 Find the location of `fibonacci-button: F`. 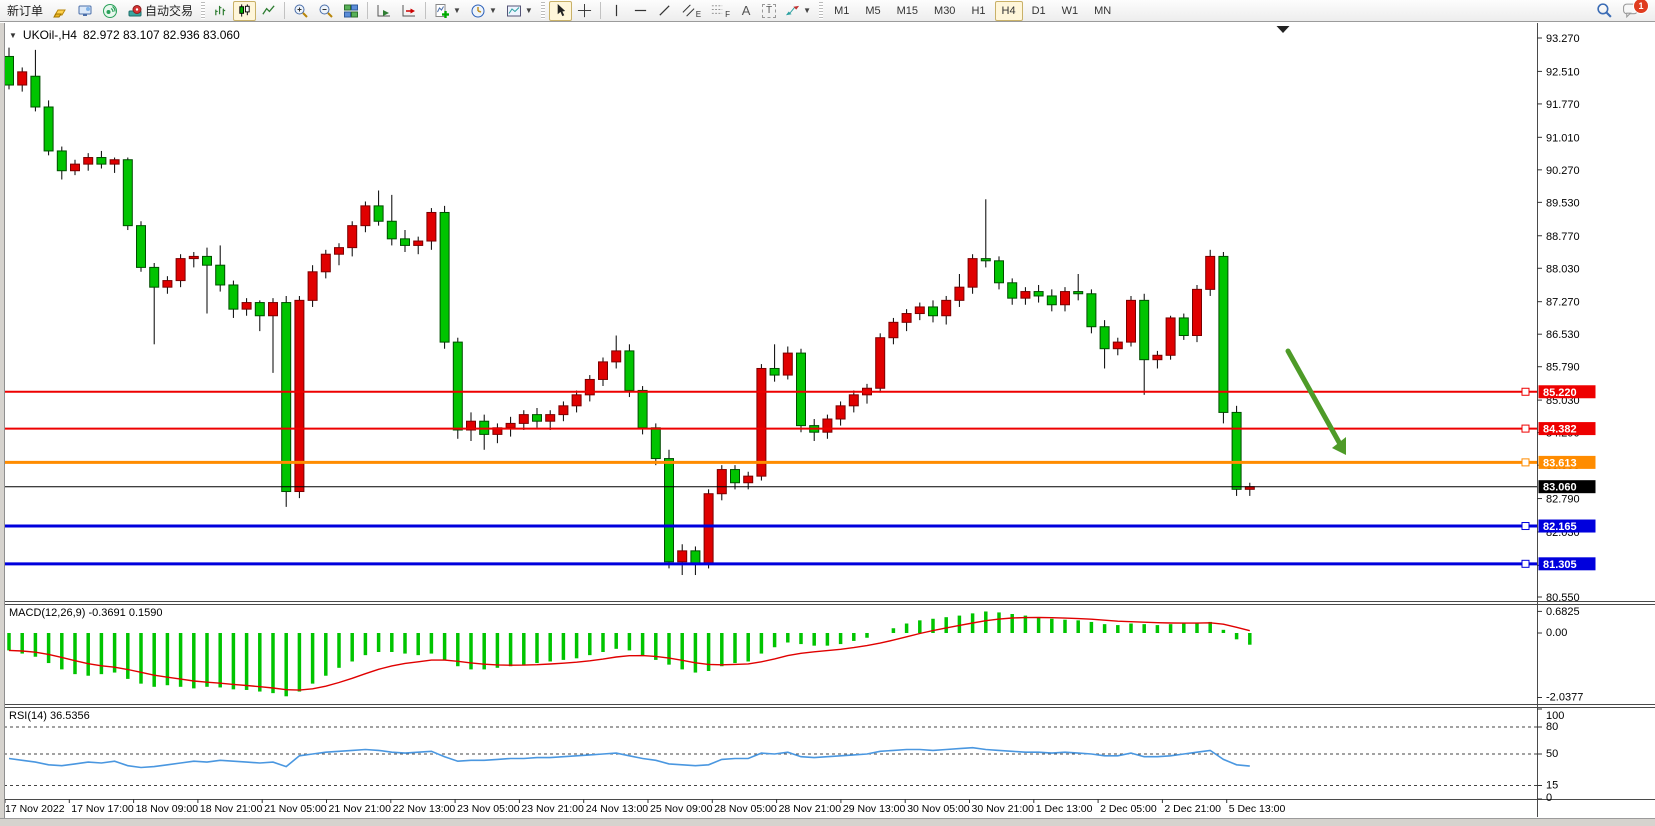

fibonacci-button: F is located at coordinates (720, 11).